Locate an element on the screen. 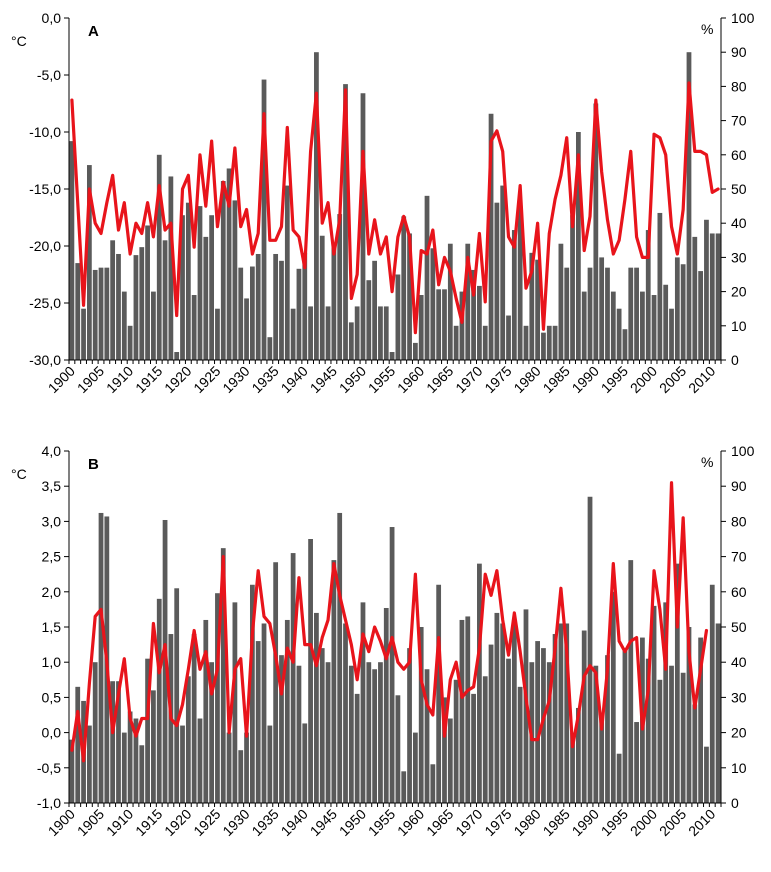  panel-b-right-tick-label: 100 is located at coordinates (743, 451).